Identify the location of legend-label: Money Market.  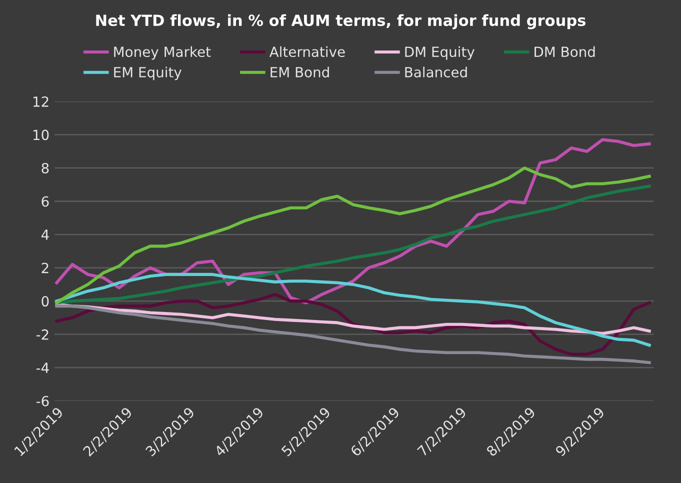
(162, 53).